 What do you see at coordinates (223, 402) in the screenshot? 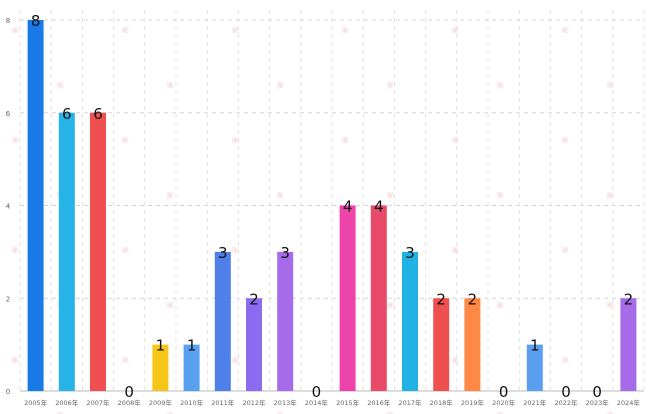
I see `x-tick-label: 2011年` at bounding box center [223, 402].